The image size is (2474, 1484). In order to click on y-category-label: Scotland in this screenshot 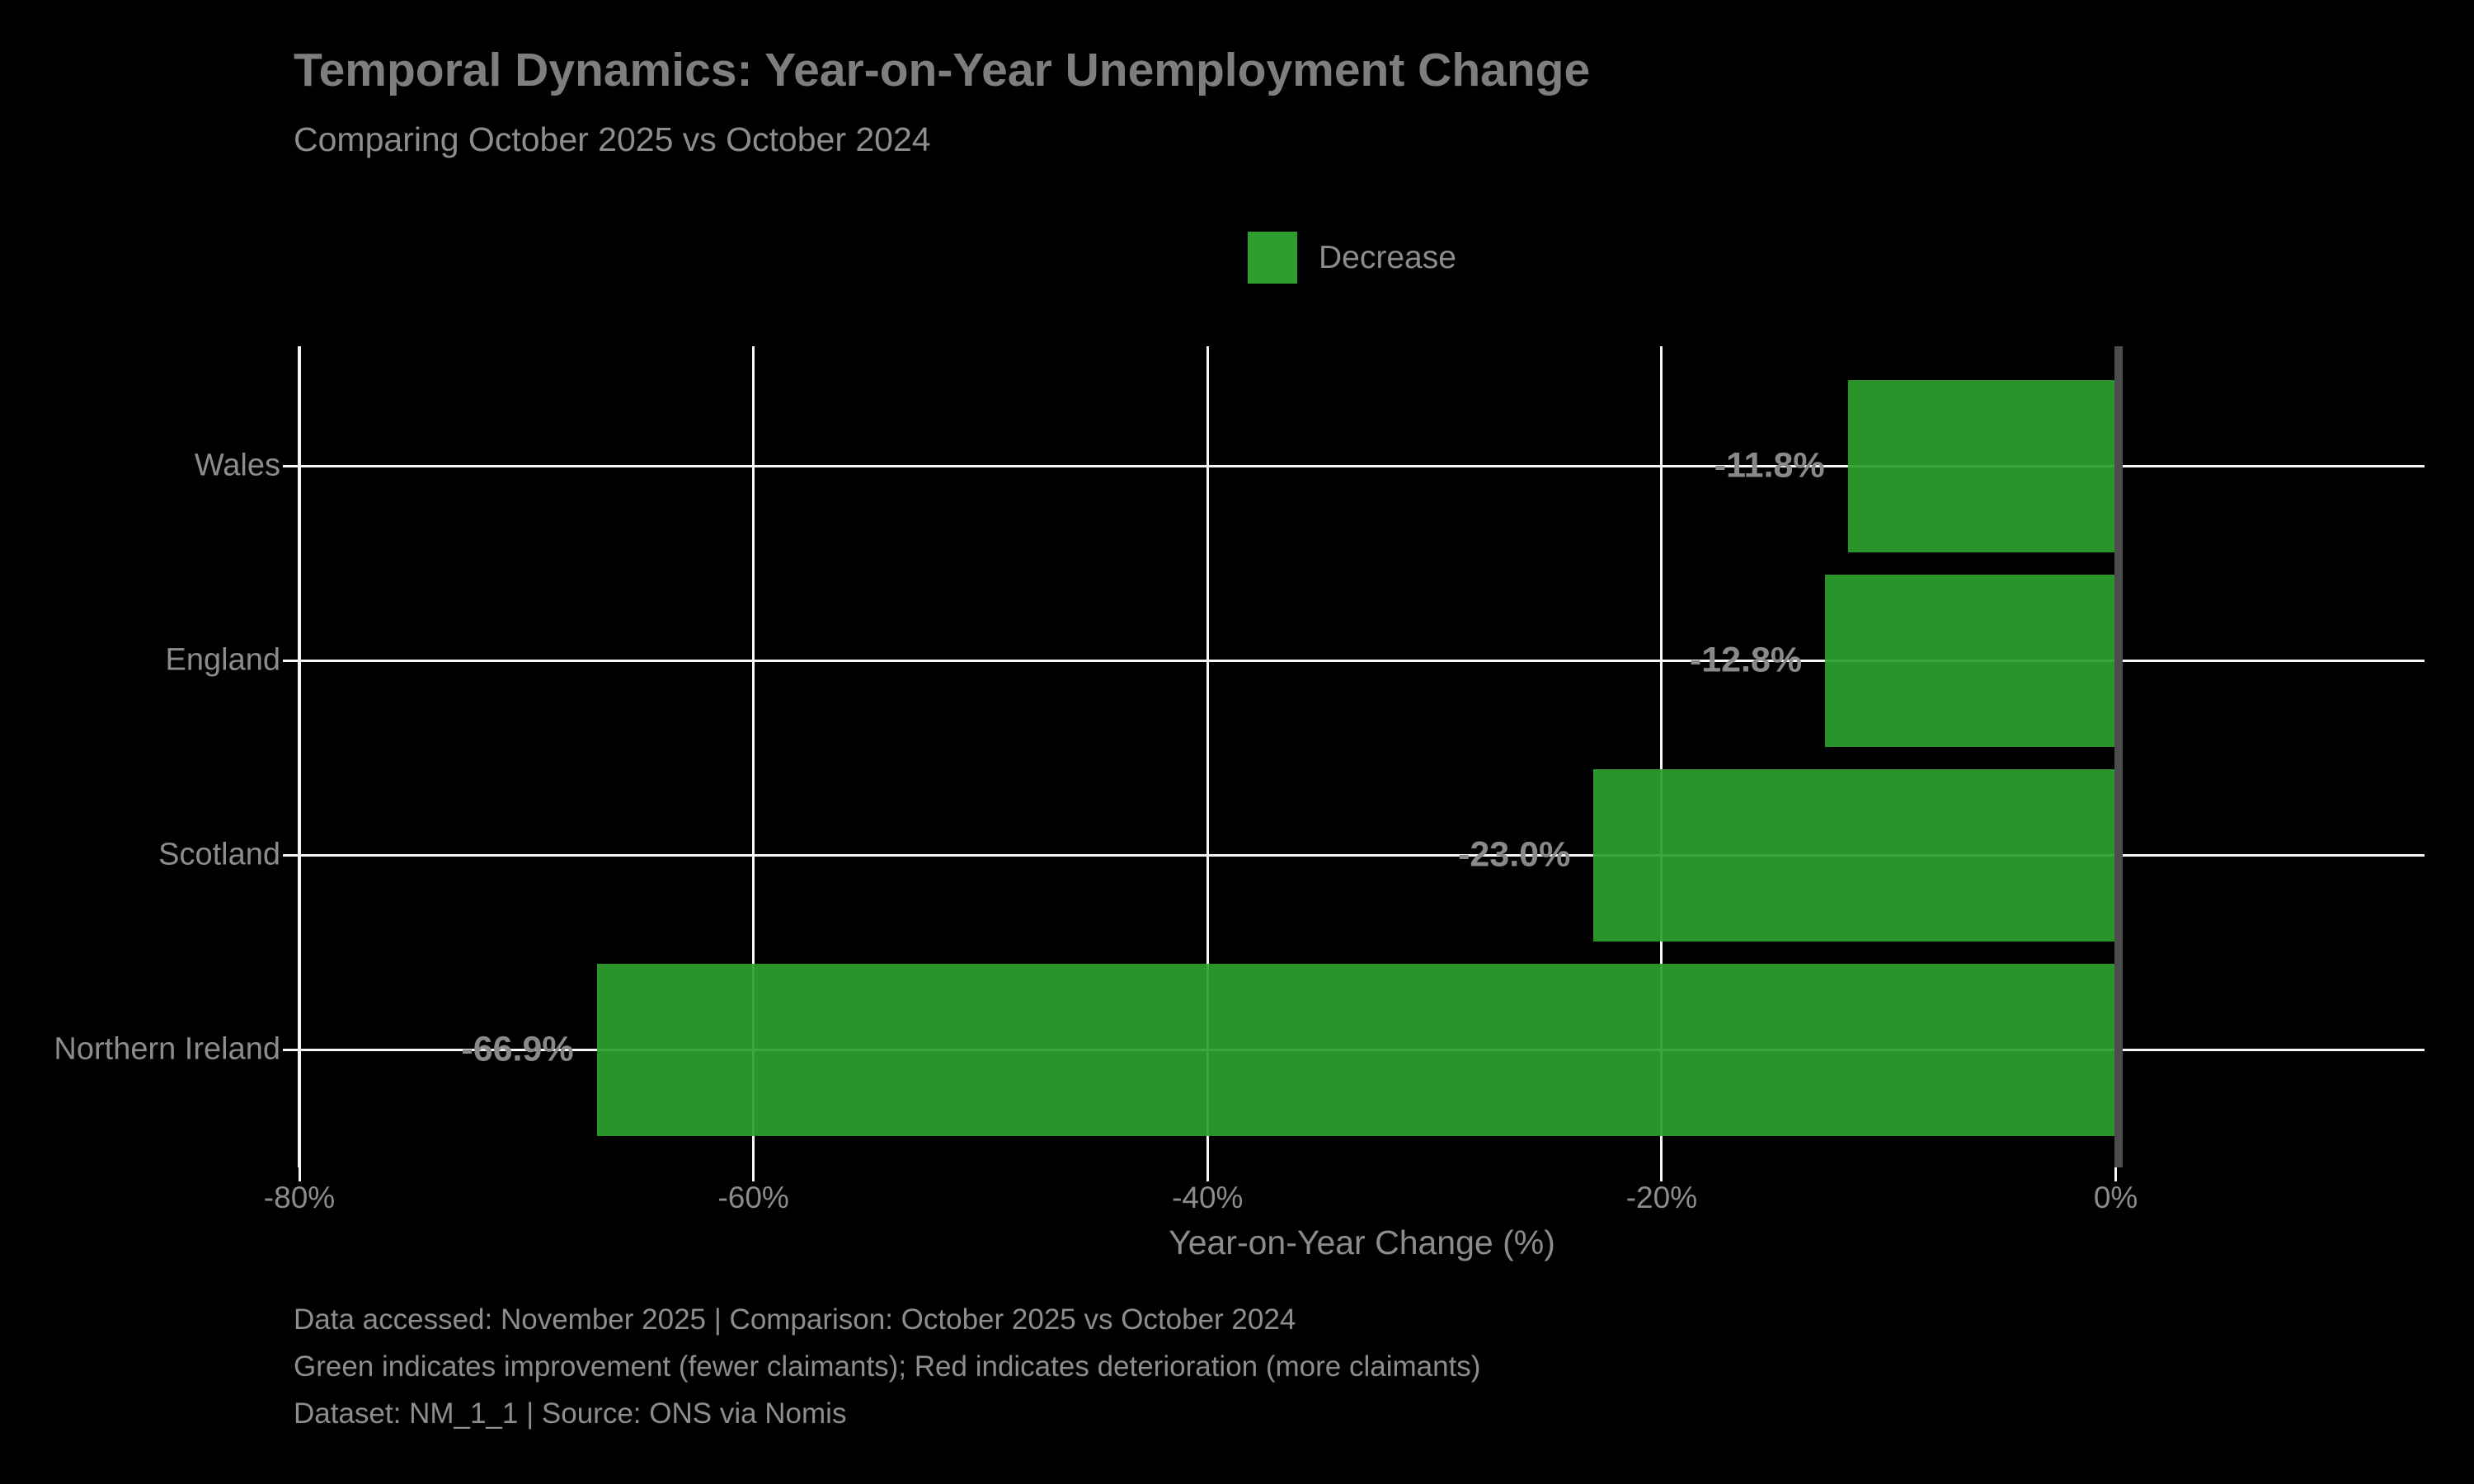, I will do `click(219, 855)`.